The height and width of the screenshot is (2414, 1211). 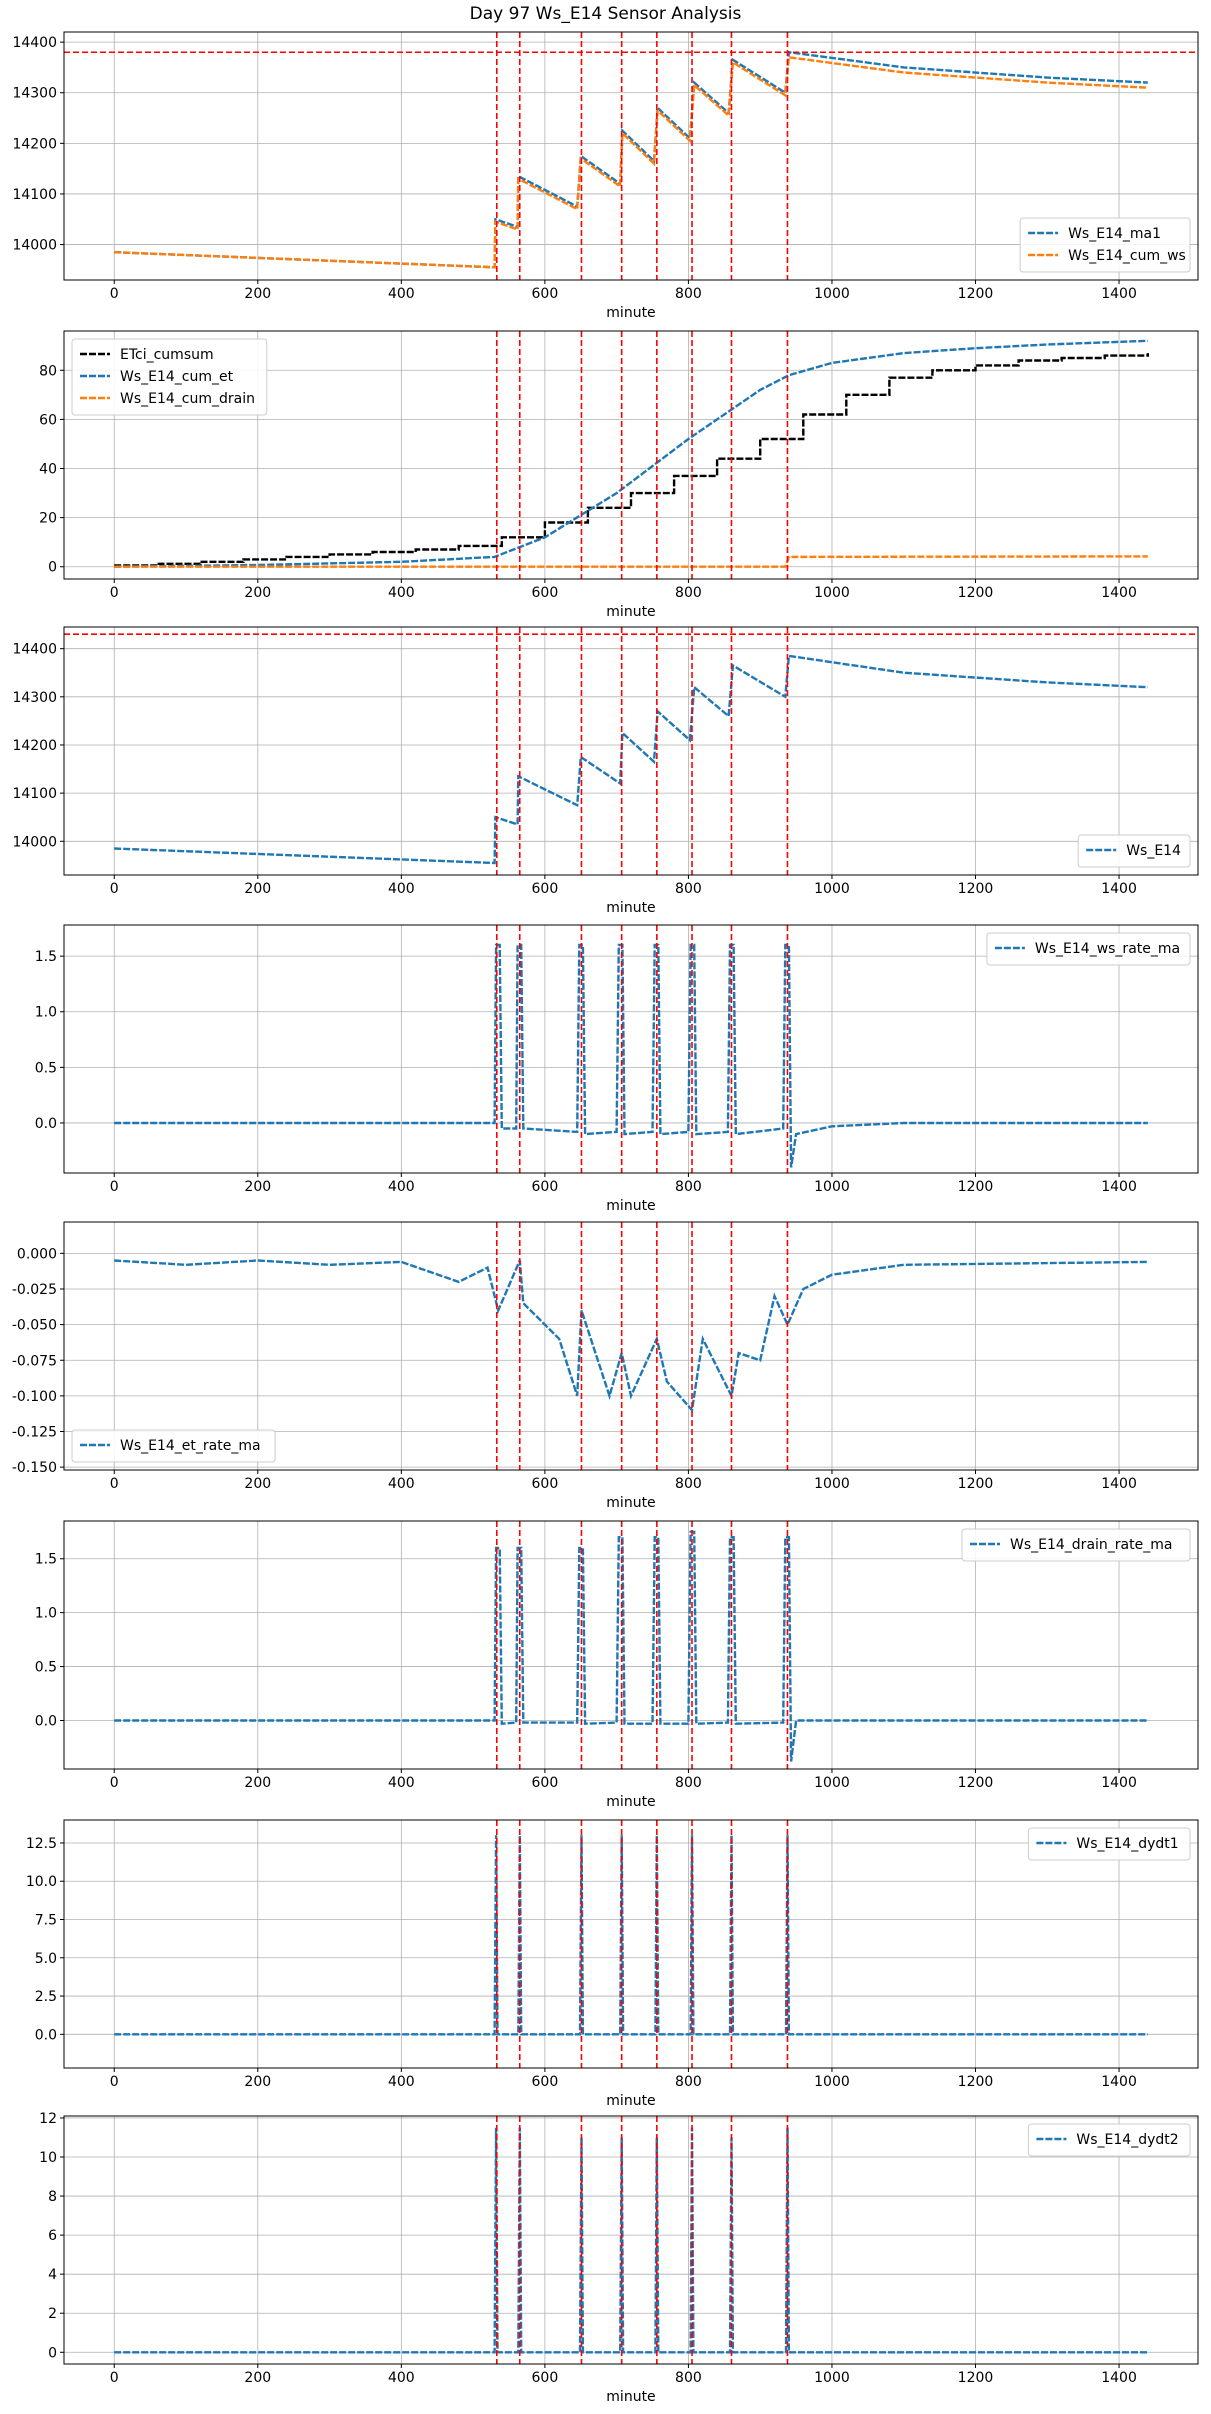 What do you see at coordinates (34, 246) in the screenshot?
I see `y-tick-label-0: 14000` at bounding box center [34, 246].